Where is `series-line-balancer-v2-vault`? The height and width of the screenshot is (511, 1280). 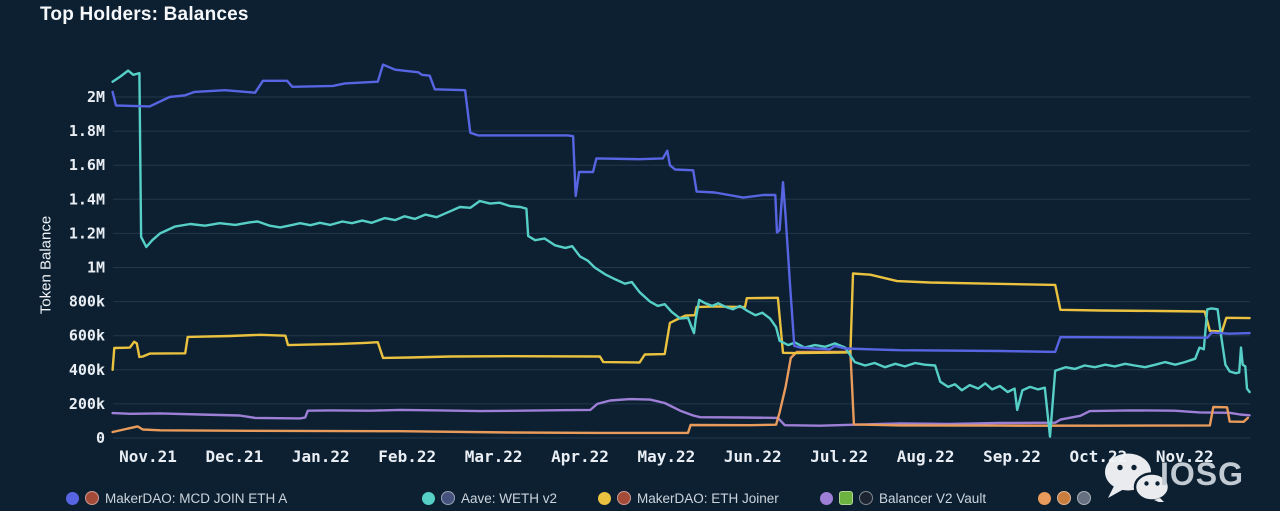
series-line-balancer-v2-vault is located at coordinates (681, 412).